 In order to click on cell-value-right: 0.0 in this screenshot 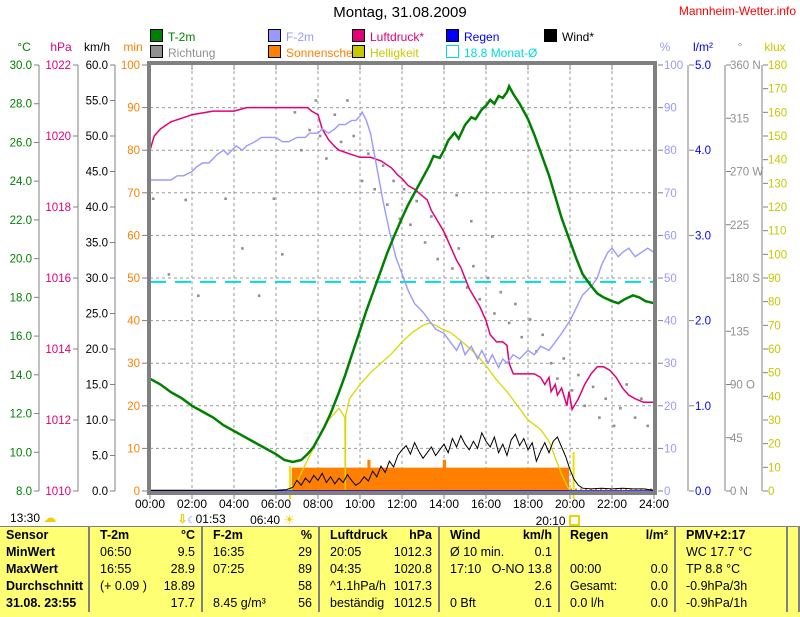, I will do `click(659, 586)`.